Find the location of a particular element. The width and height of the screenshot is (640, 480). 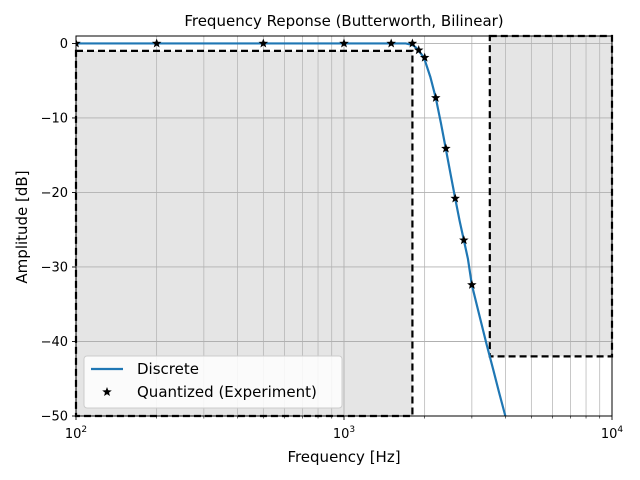

x-tick-label: 10² is located at coordinates (76, 433).